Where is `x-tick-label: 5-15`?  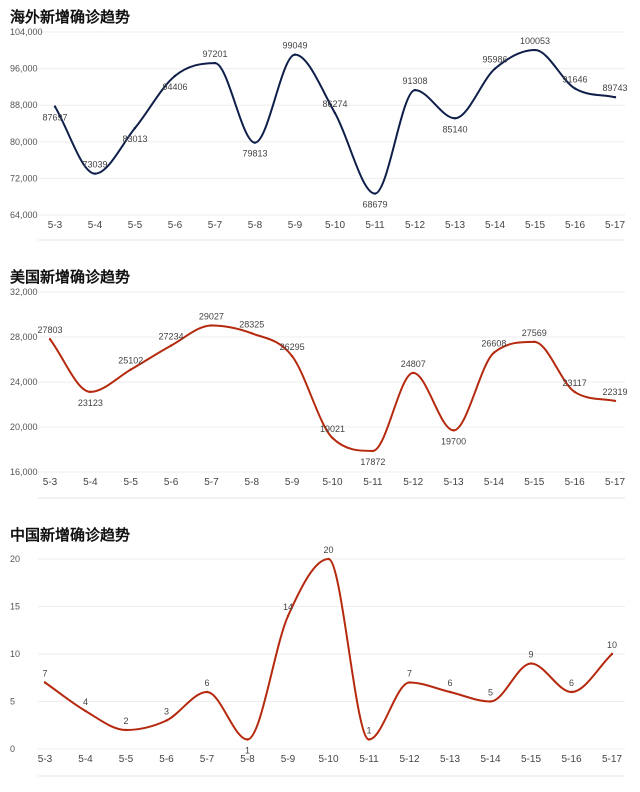 x-tick-label: 5-15 is located at coordinates (531, 759).